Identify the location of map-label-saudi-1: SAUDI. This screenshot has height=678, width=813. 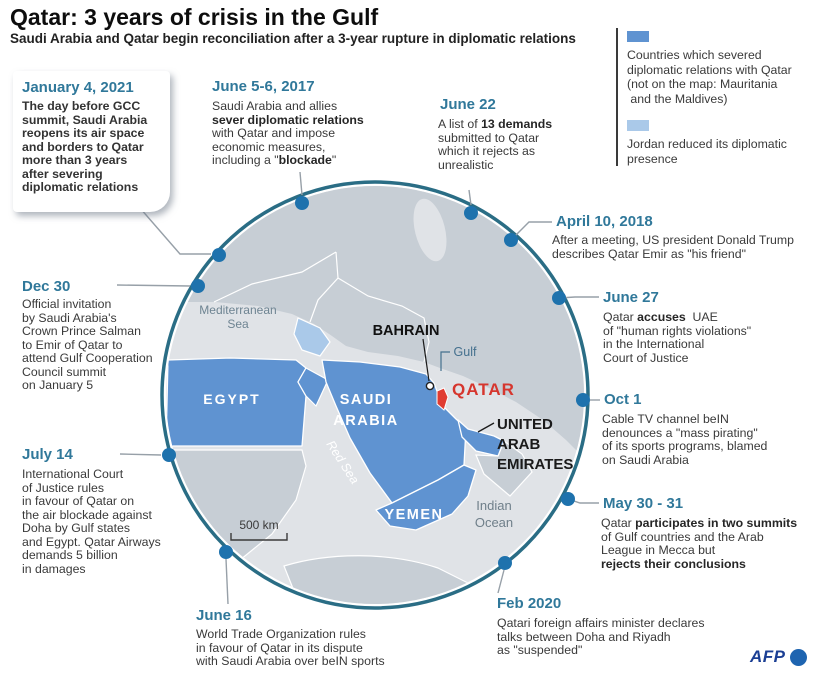
(366, 400).